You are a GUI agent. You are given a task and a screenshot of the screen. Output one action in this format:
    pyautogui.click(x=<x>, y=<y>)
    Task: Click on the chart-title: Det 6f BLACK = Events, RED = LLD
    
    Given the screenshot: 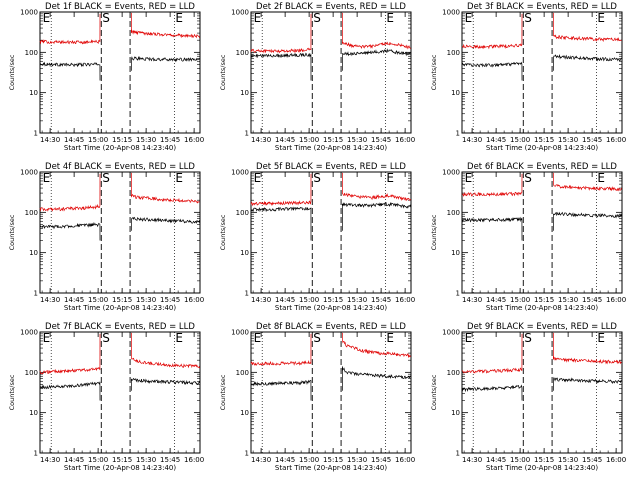 What is the action you would take?
    pyautogui.click(x=542, y=167)
    